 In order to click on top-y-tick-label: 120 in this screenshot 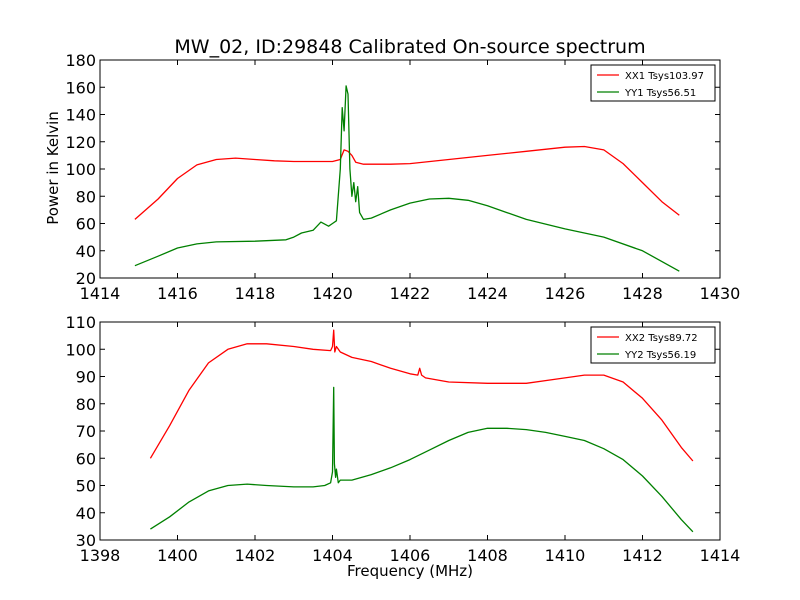, I will do `click(80, 142)`.